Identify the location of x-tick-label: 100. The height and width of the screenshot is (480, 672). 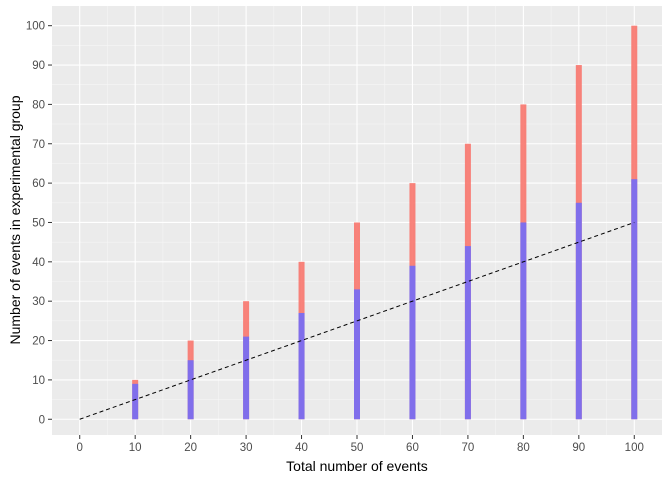
(634, 448).